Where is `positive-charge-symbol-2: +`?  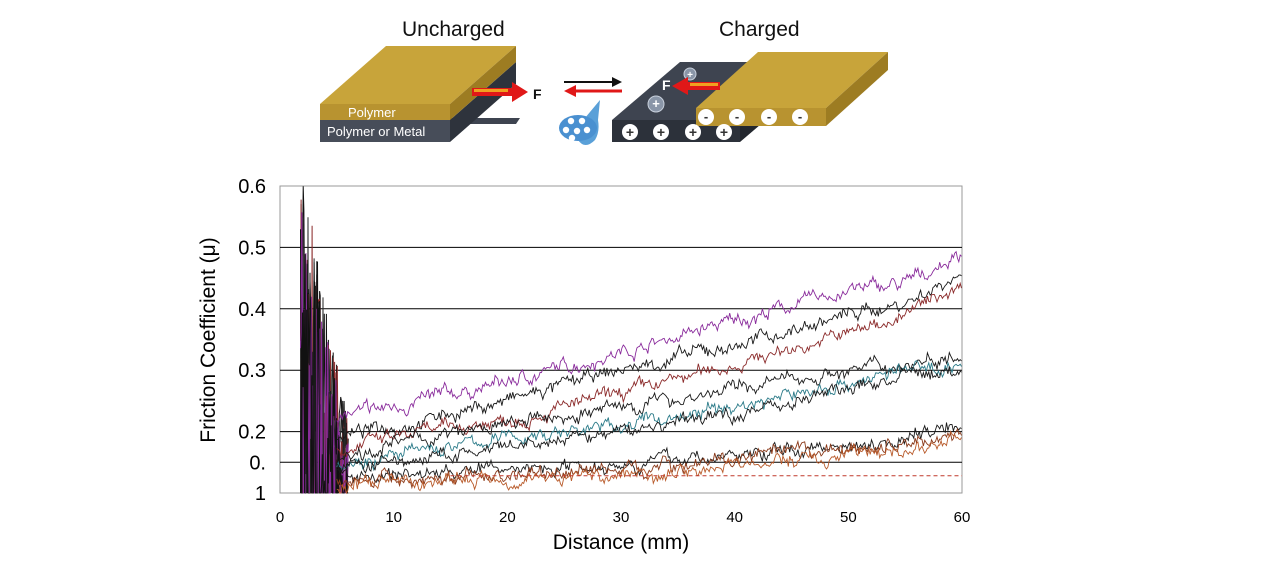
positive-charge-symbol-2: + is located at coordinates (661, 132).